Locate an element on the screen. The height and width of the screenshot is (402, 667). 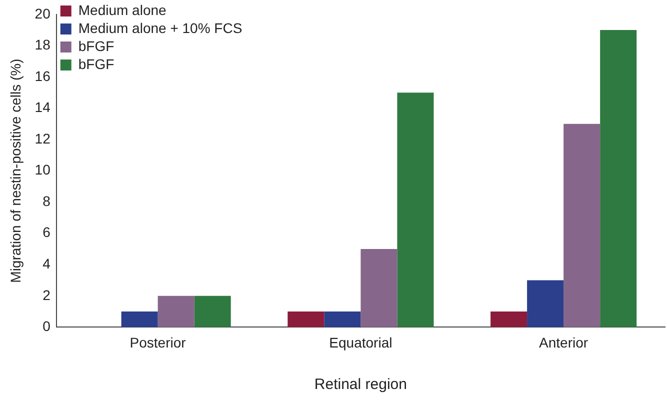
y-tick-label: 10 is located at coordinates (42, 170).